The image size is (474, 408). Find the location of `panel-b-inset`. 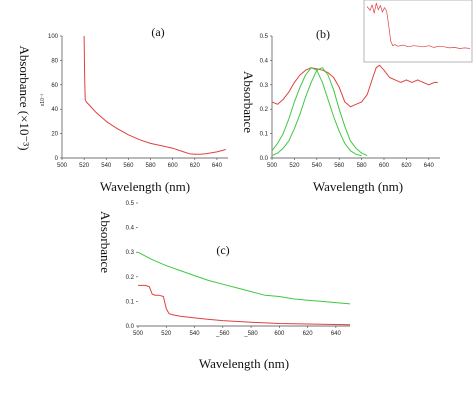

panel-b-inset is located at coordinates (418, 31).